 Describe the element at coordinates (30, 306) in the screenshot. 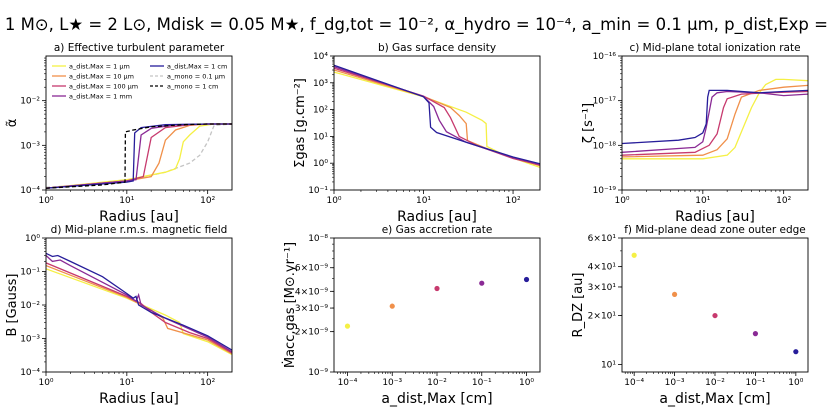

I see `panel-d-ytick-label: 10⁻²` at that location.